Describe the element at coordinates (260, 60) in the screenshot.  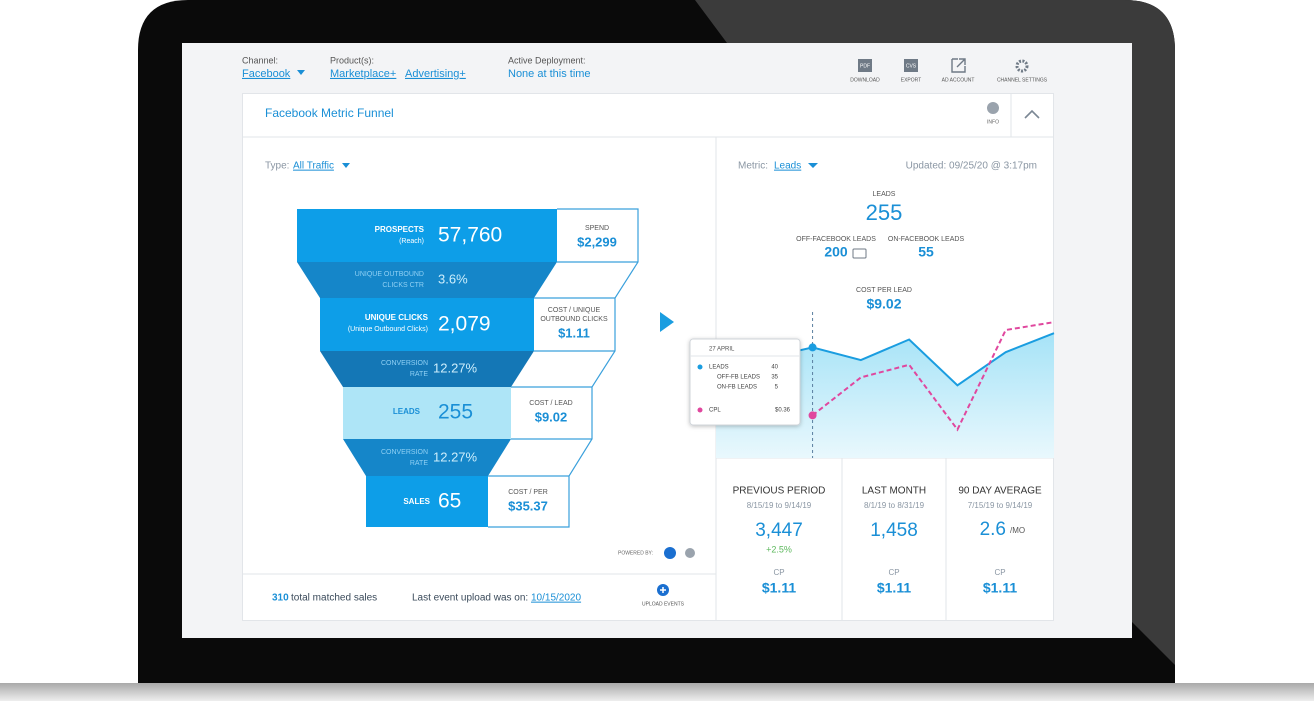
I see `label: Channel:` at that location.